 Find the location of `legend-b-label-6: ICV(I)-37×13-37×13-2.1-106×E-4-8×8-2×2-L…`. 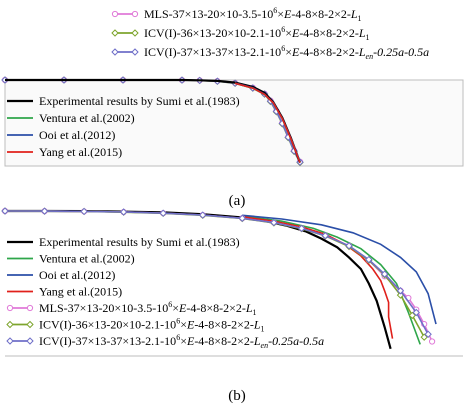

legend-b-label-6: ICV(I)-37×13-37×13-2.1-106×E-4-8×8-2×2-L… is located at coordinates (181, 341).